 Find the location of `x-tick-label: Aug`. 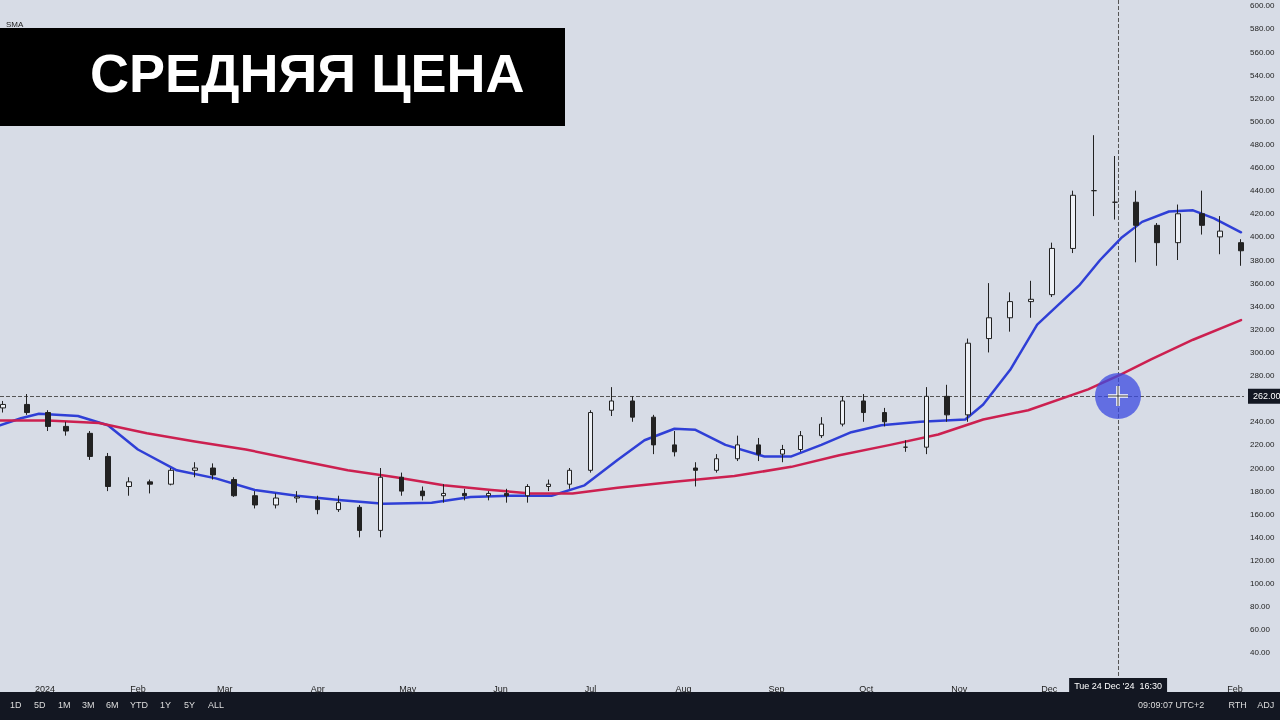

x-tick-label: Aug is located at coordinates (683, 688).